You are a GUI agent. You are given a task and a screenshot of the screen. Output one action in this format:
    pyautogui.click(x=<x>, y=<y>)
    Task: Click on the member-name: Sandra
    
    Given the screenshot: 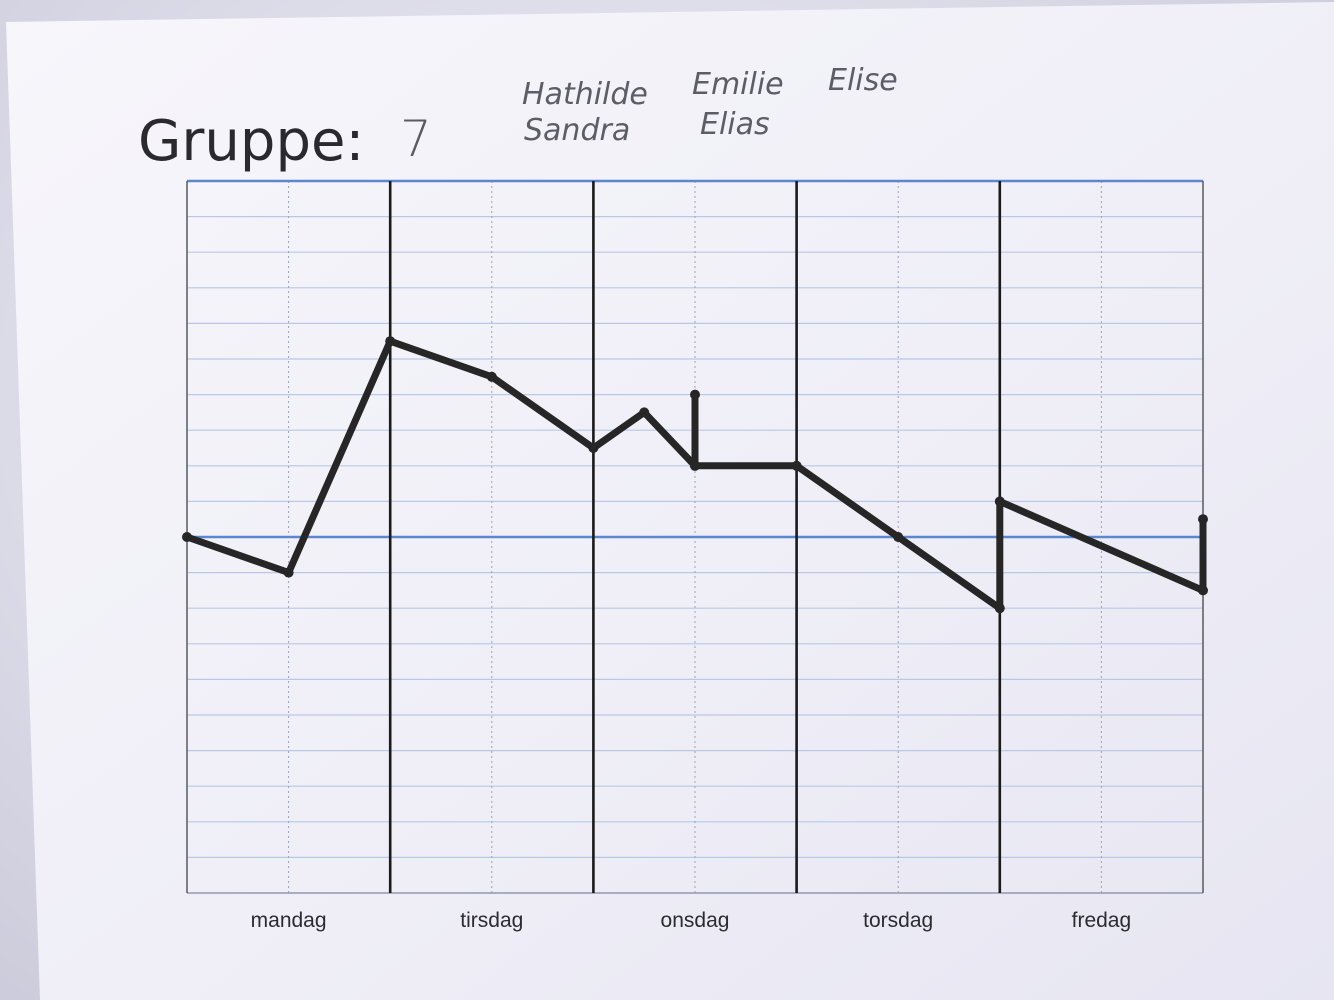 What is the action you would take?
    pyautogui.click(x=577, y=130)
    